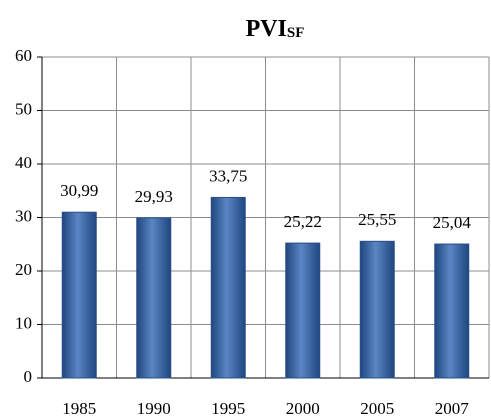 This screenshot has width=491, height=419. I want to click on value-label: 25,22, so click(303, 221).